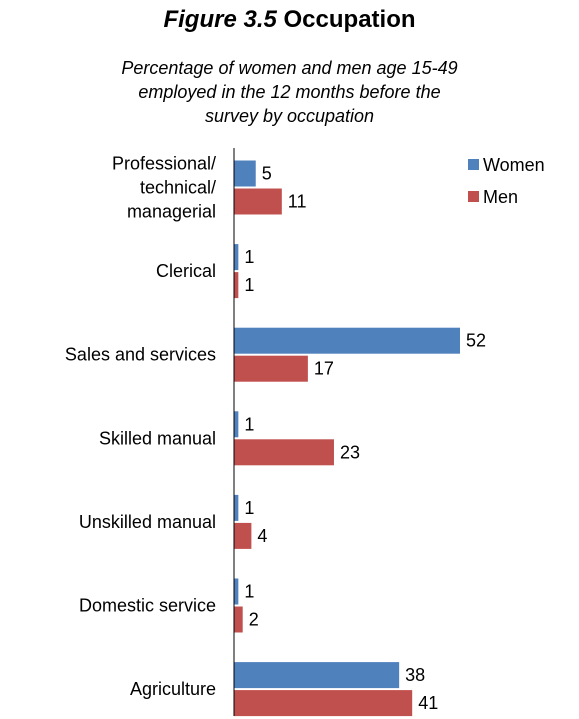 The width and height of the screenshot is (579, 719). Describe the element at coordinates (349, 19) in the screenshot. I see `figure-title: Occupation` at that location.